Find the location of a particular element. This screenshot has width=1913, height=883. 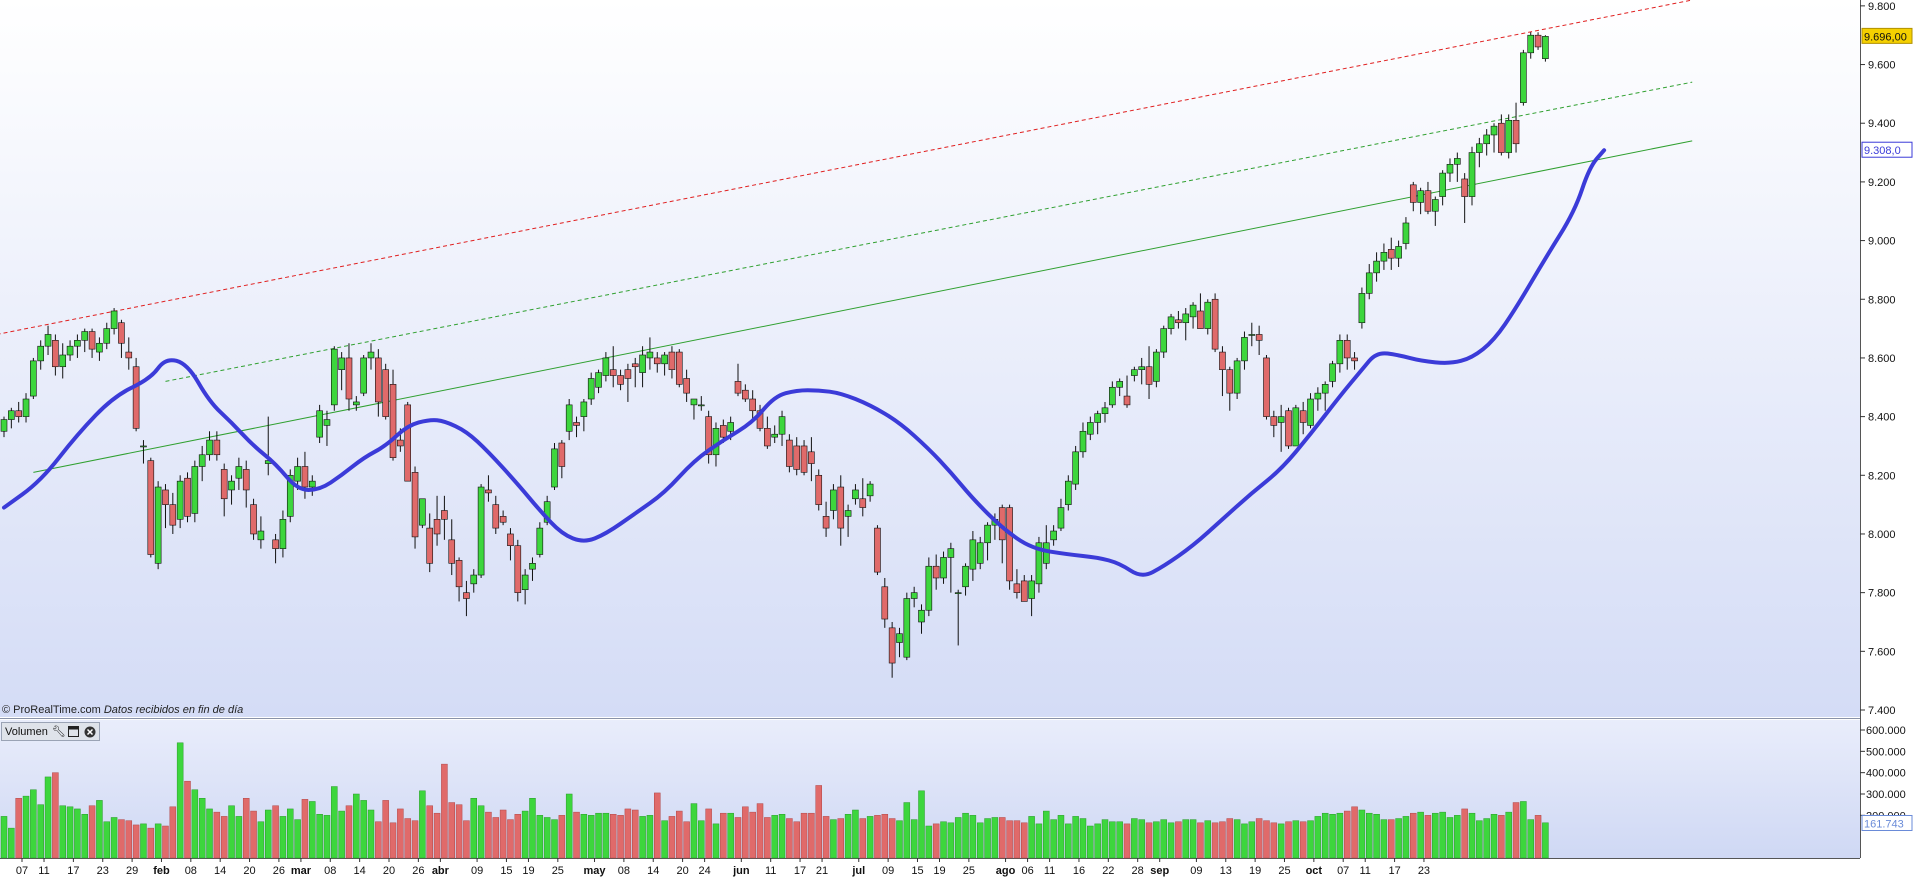

wrench-icon: 🔧︎ is located at coordinates (58, 731).